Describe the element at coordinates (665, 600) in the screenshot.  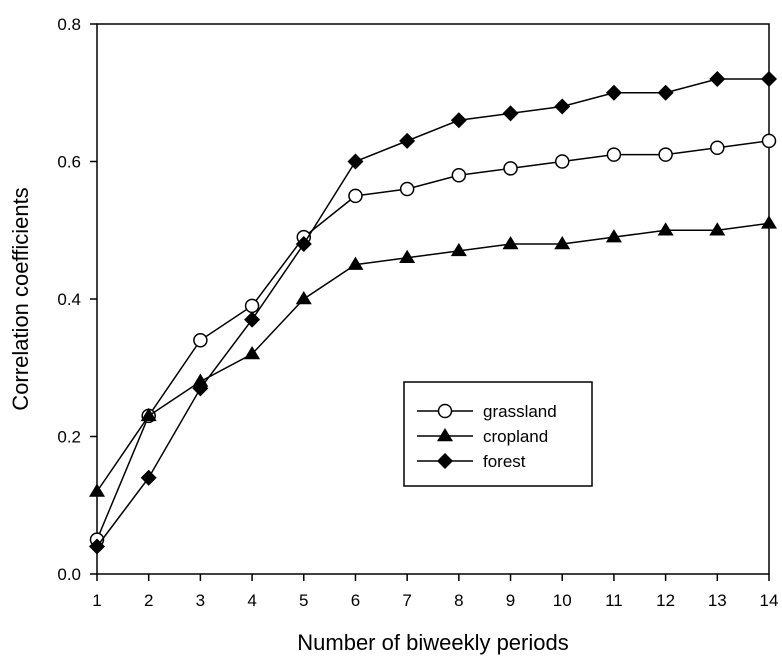
I see `x-tick-label: 12` at that location.